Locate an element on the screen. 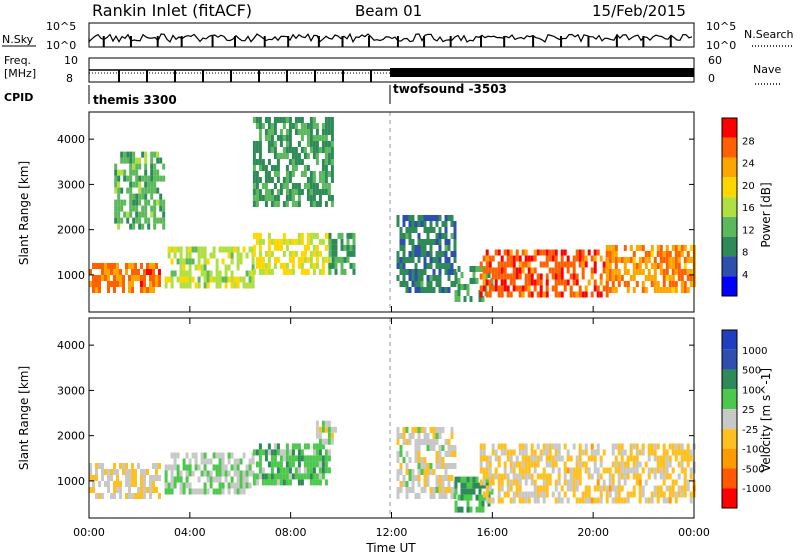 Image resolution: width=800 pixels, height=554 pixels. colorbar-tick-label: 100 is located at coordinates (751, 390).